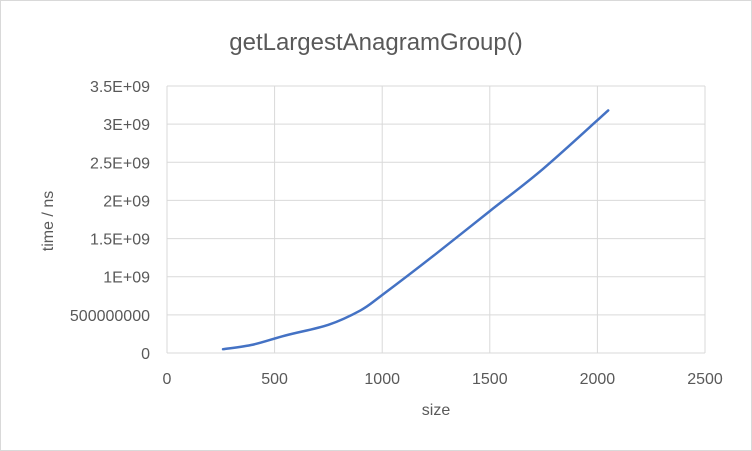 The width and height of the screenshot is (752, 451). Describe the element at coordinates (126, 125) in the screenshot. I see `y-tick-label: 3E+09` at that location.